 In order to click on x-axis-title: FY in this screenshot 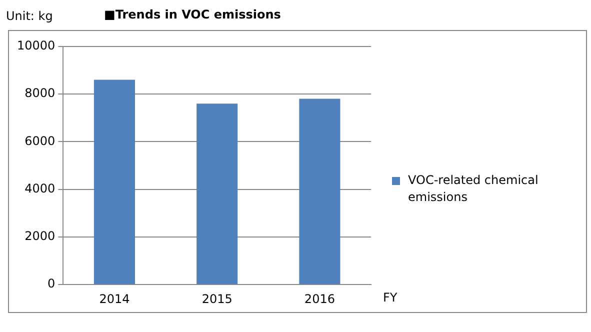, I will do `click(390, 297)`.